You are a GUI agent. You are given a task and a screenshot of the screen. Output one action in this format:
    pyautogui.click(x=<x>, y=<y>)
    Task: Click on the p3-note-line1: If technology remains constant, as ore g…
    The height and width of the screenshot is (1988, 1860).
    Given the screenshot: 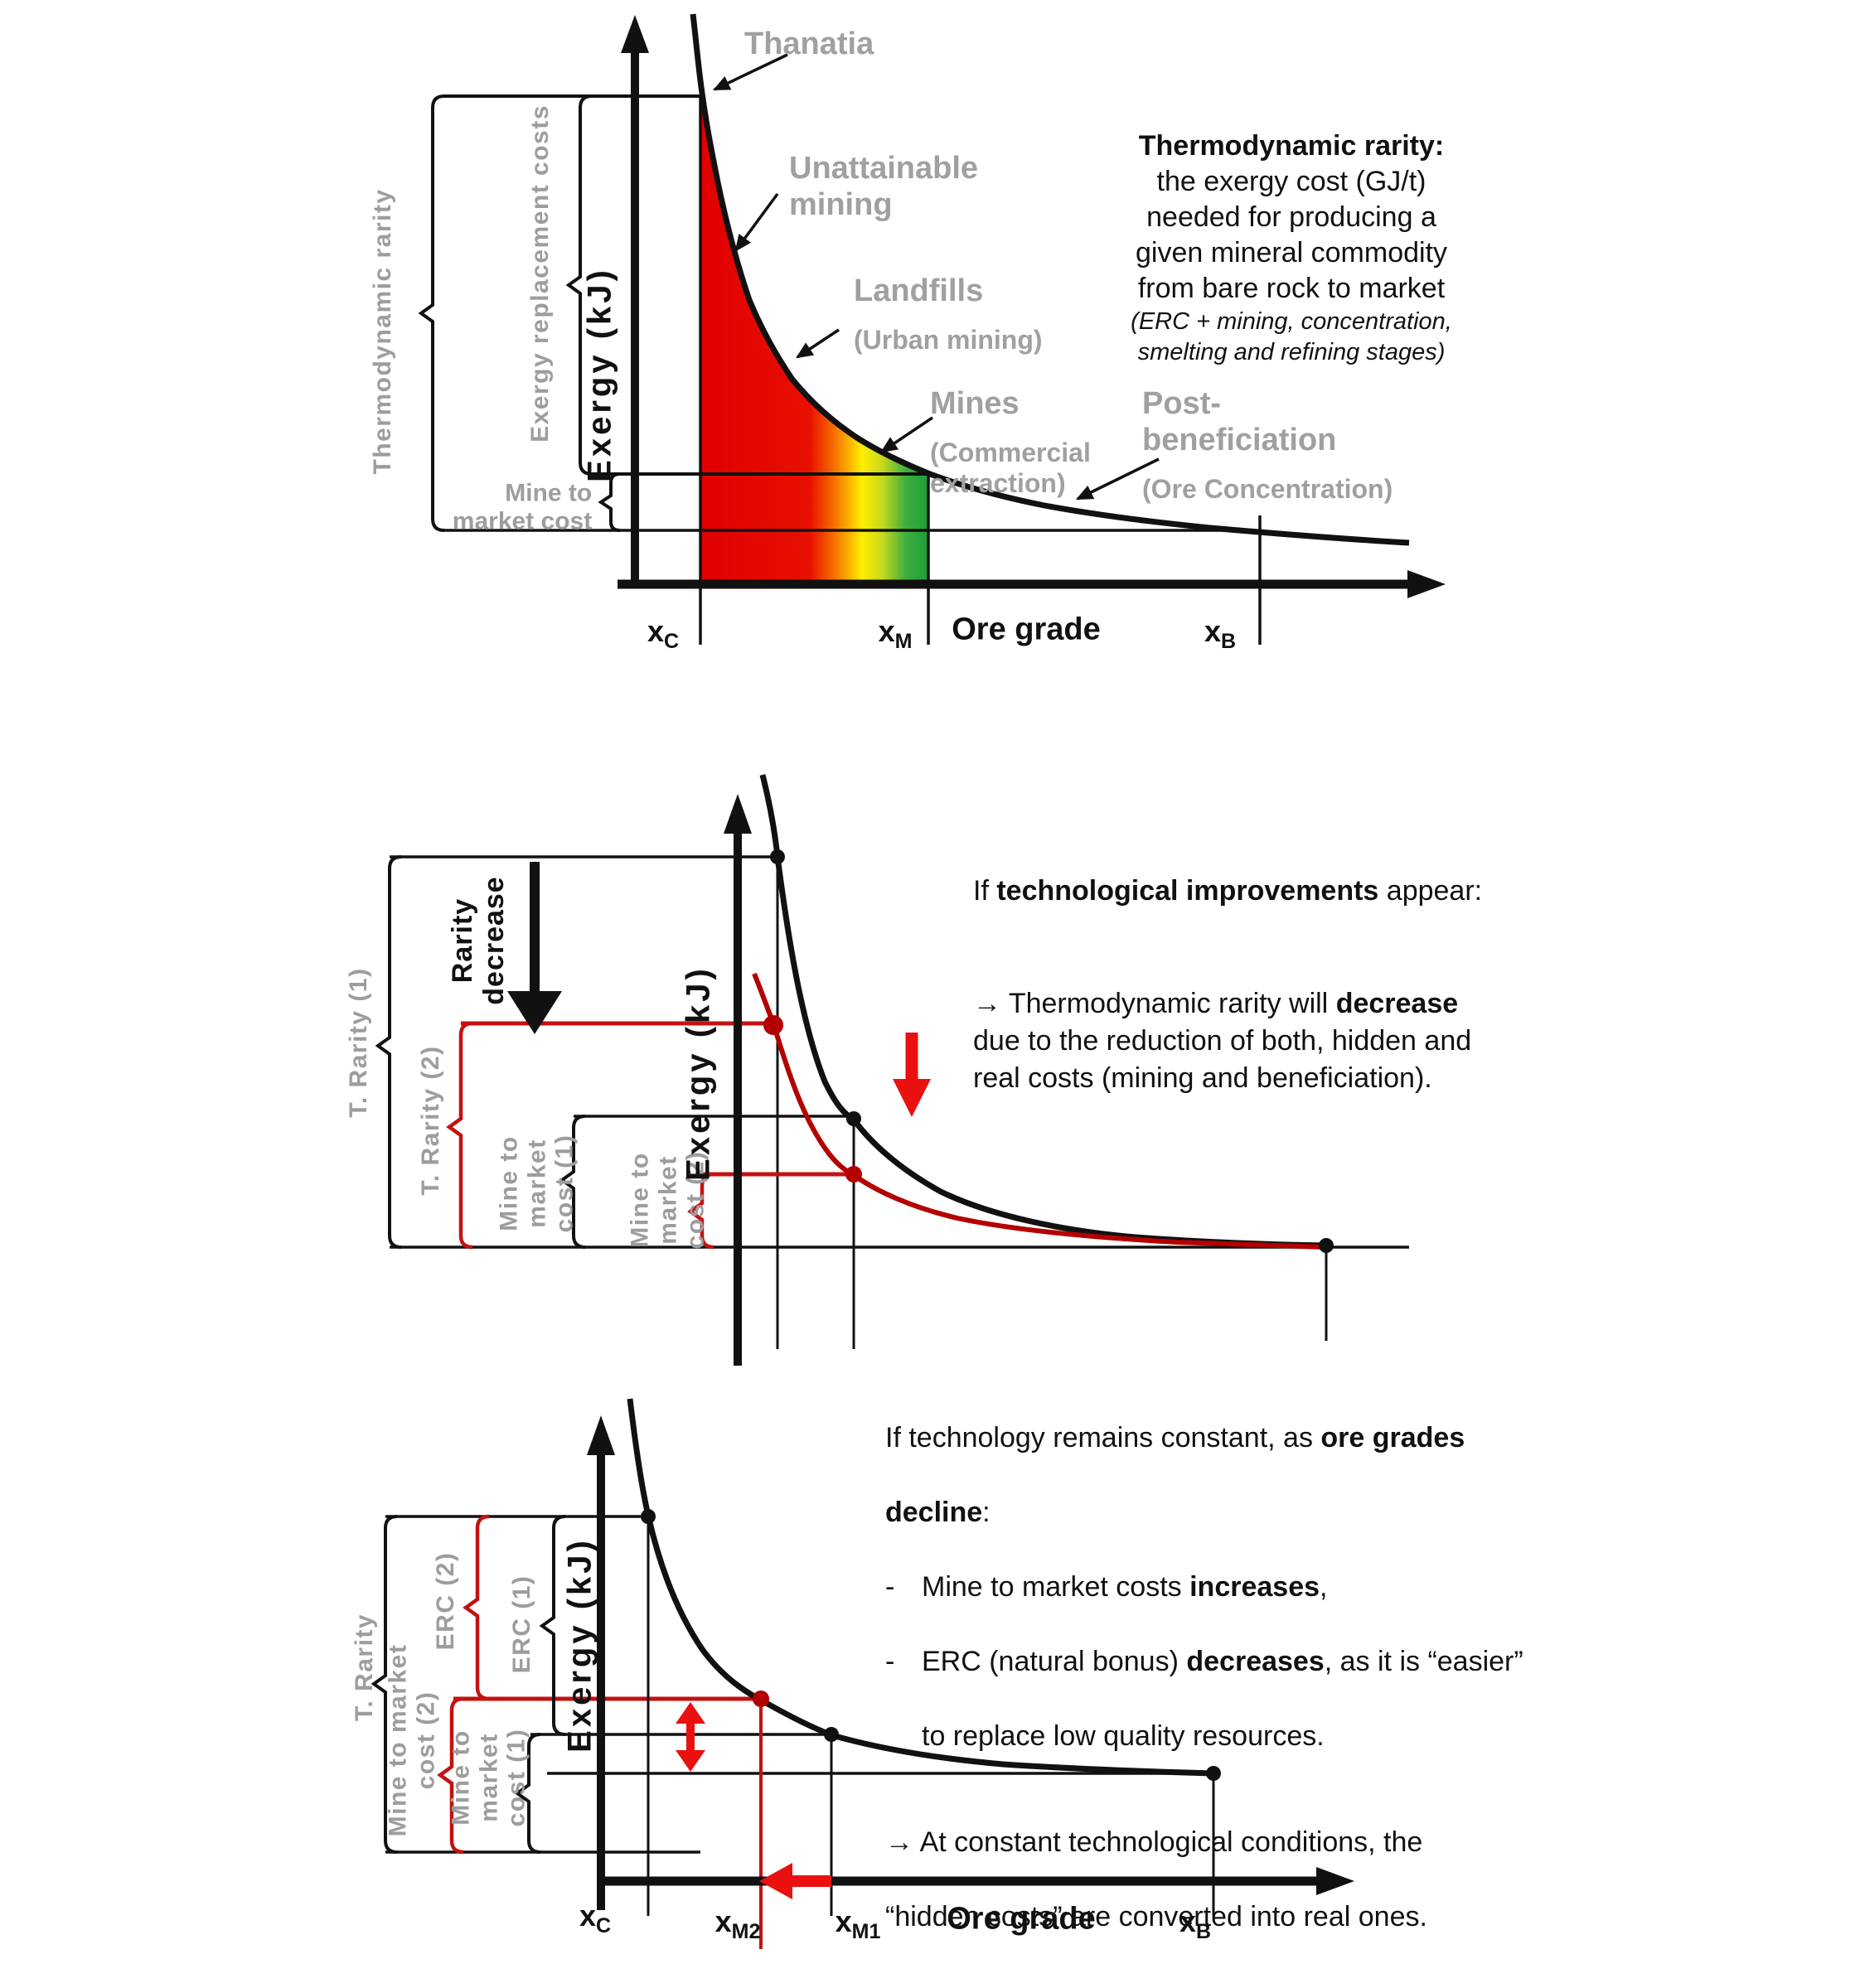 What is the action you would take?
    pyautogui.click(x=1204, y=1439)
    